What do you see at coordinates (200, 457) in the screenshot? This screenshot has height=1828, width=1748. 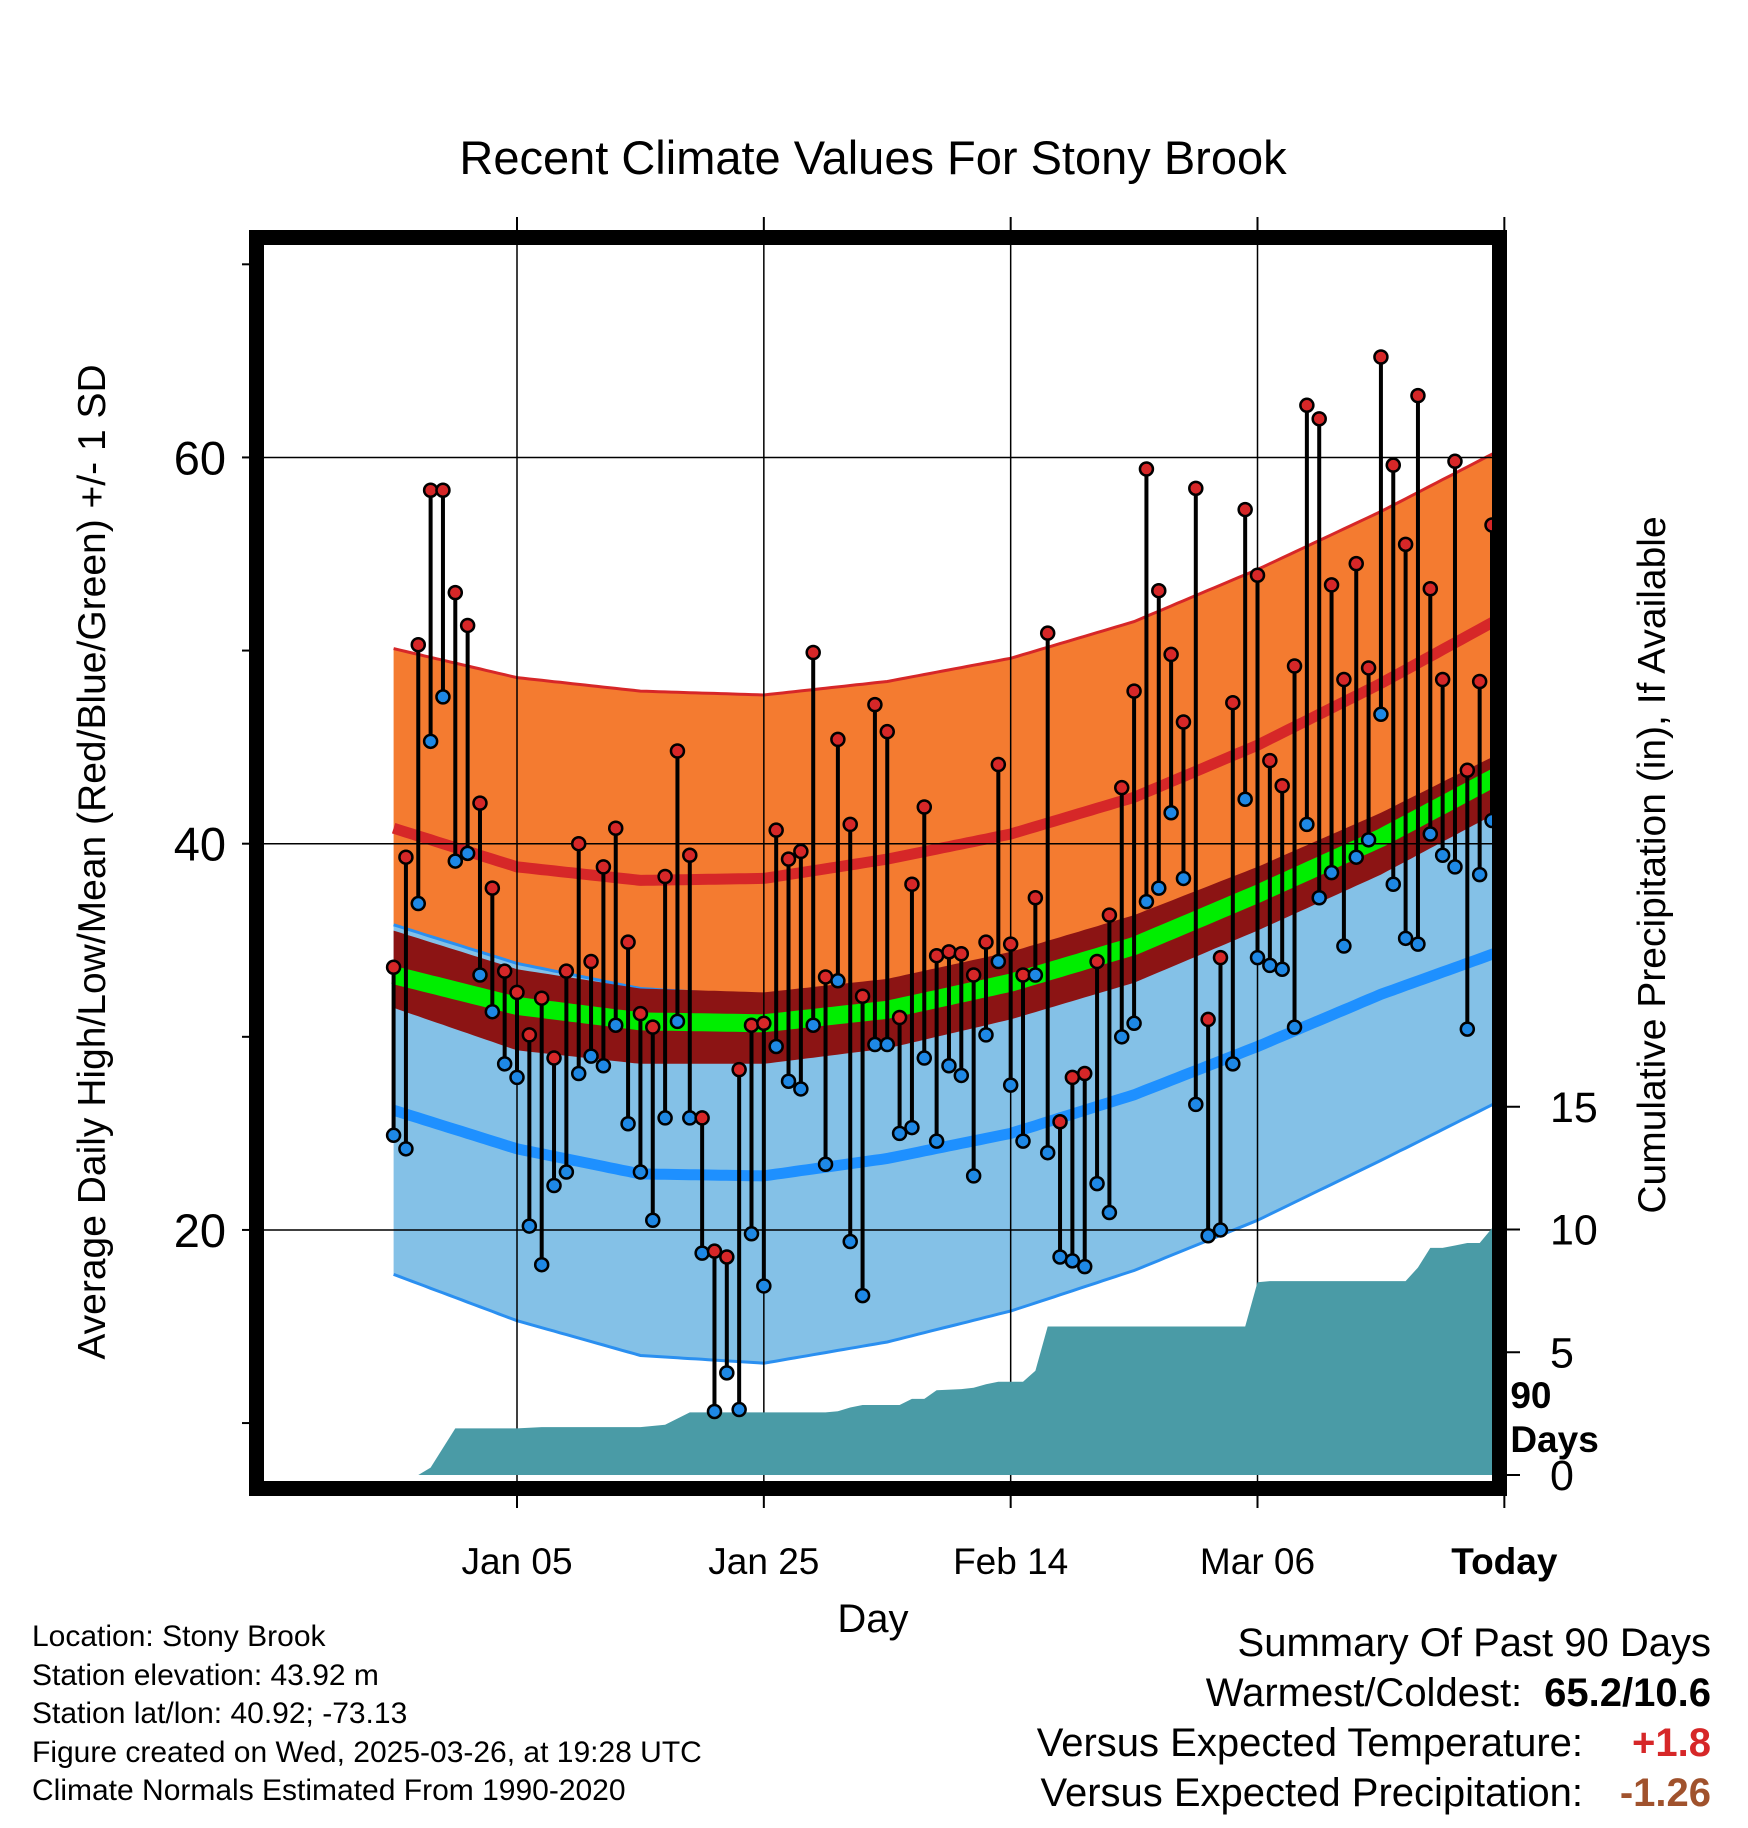 I see `left-tick-label: 60` at bounding box center [200, 457].